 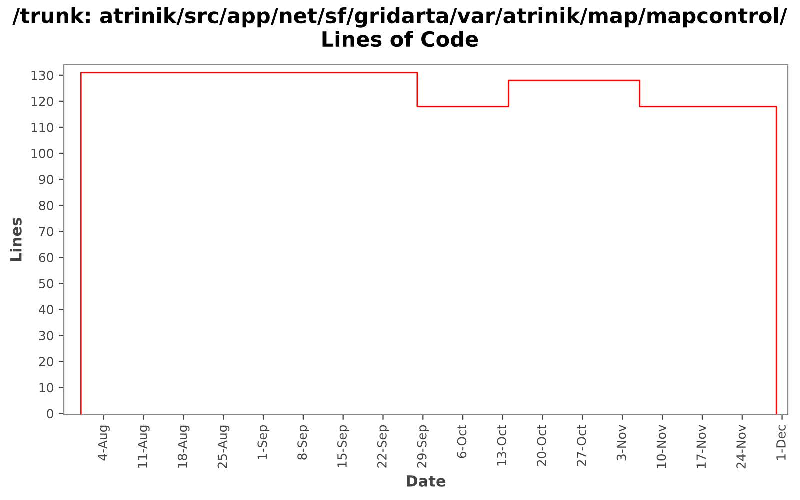 I want to click on x-tick-label: 25-Aug, so click(x=224, y=447).